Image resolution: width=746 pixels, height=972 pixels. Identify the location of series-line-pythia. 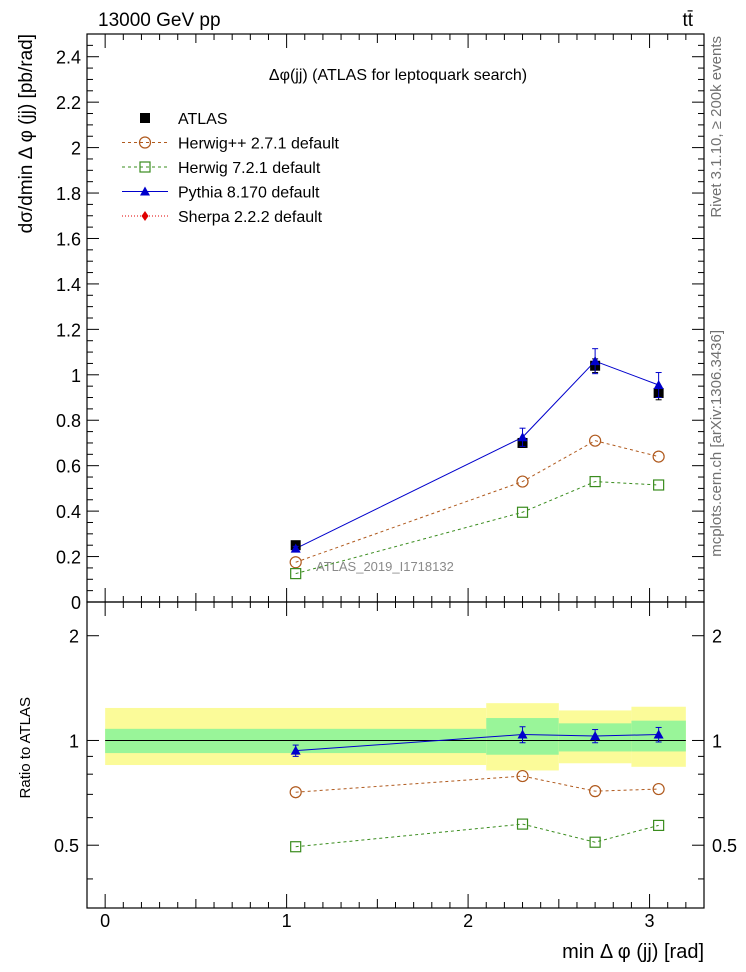
(477, 455).